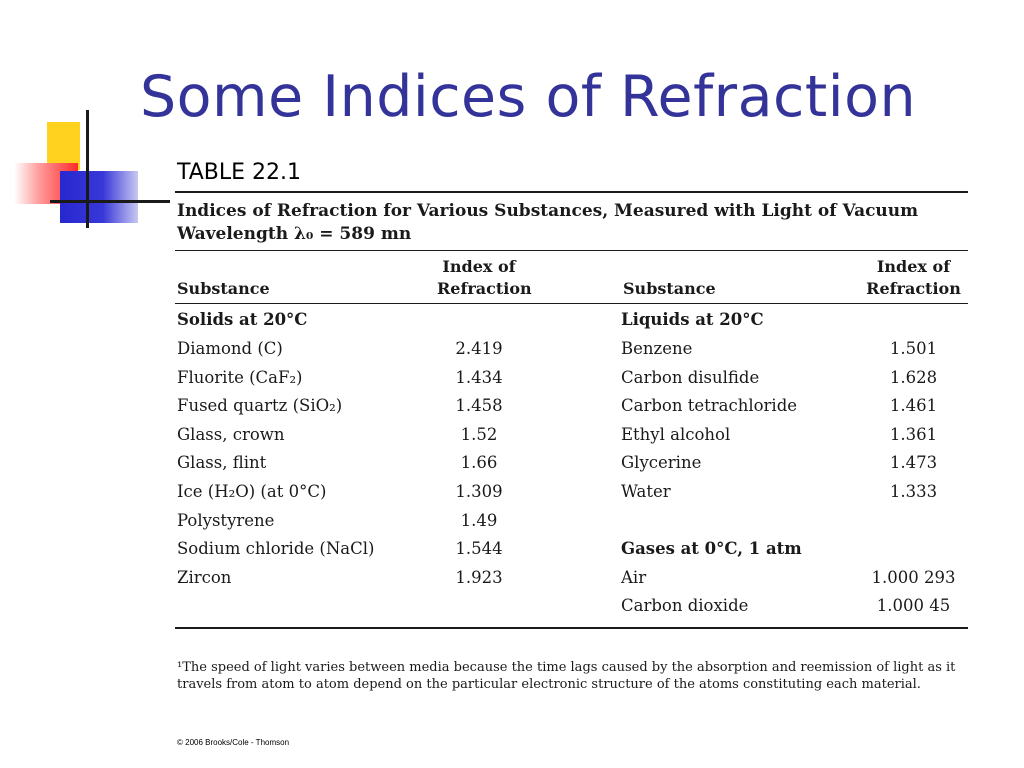 This screenshot has width=1024, height=768. What do you see at coordinates (479, 267) in the screenshot?
I see `header-index-left-line1: Index of` at bounding box center [479, 267].